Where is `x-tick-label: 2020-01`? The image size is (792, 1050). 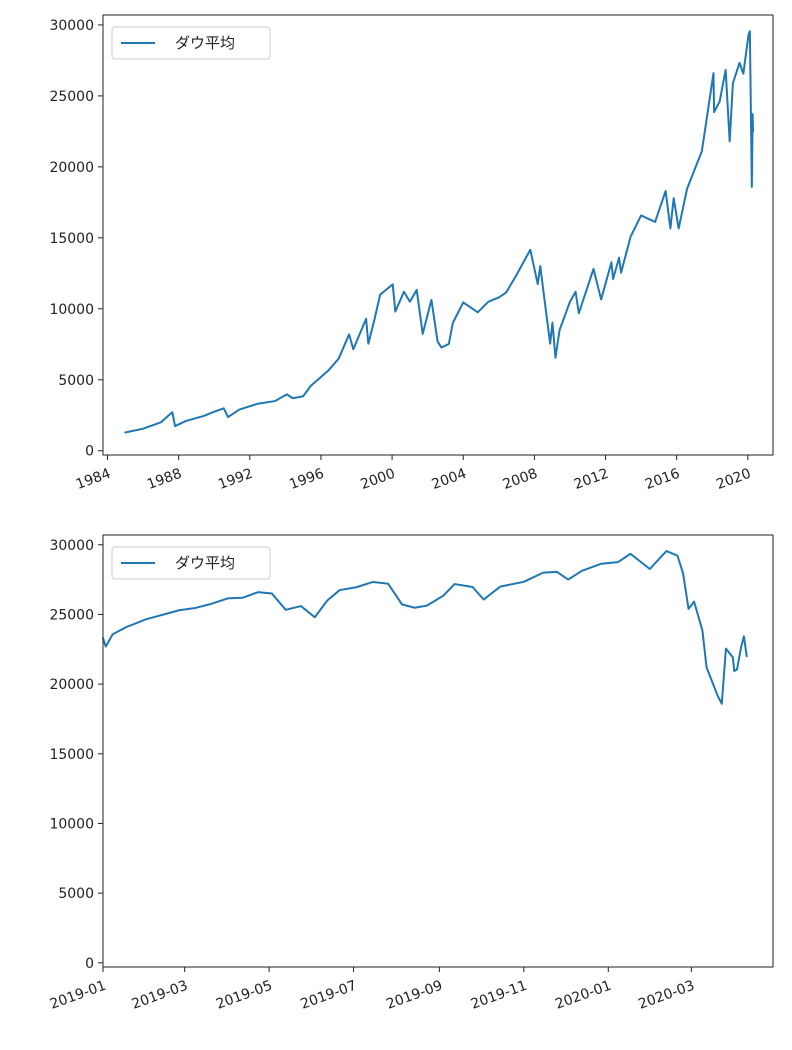 x-tick-label: 2020-01 is located at coordinates (583, 995).